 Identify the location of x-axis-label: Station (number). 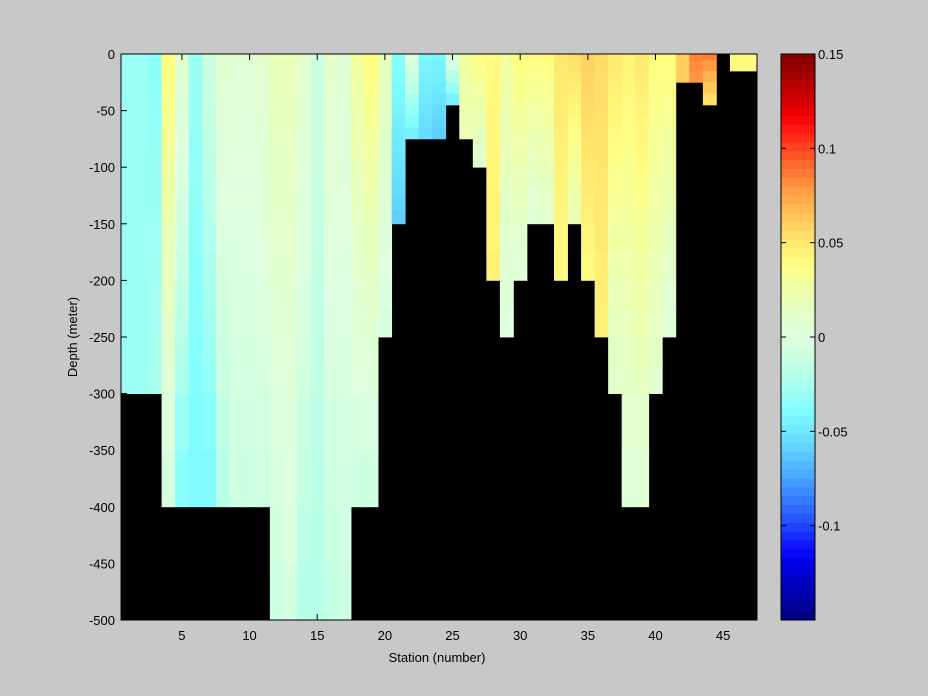
(437, 657).